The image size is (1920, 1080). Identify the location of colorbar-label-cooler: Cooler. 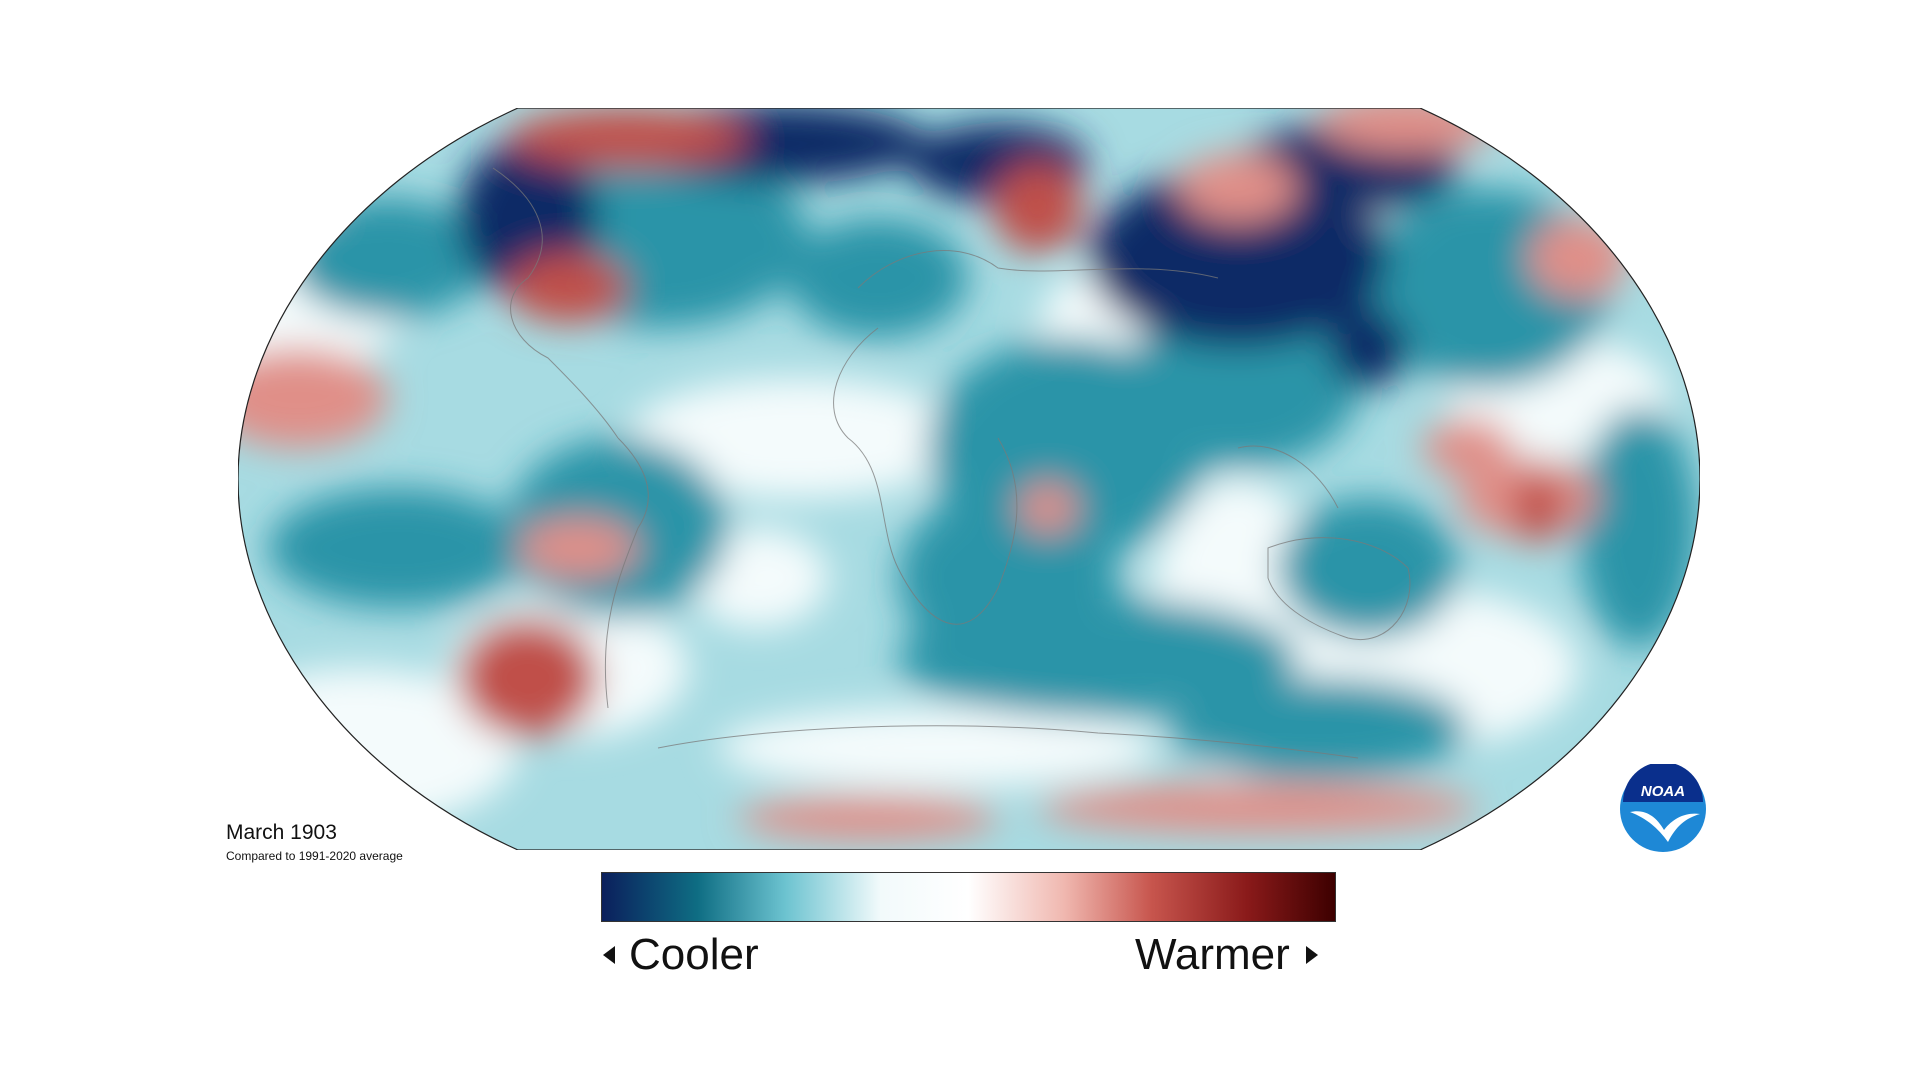
(681, 955).